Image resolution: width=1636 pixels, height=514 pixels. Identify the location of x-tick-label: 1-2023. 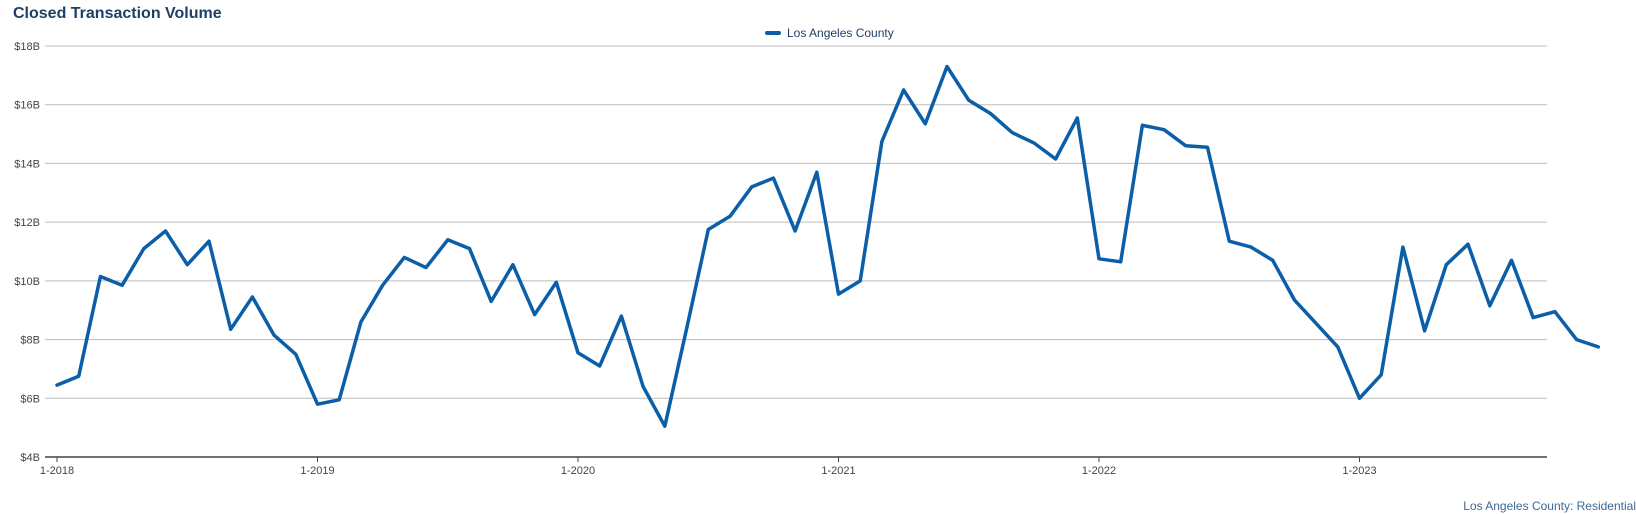
(1359, 471).